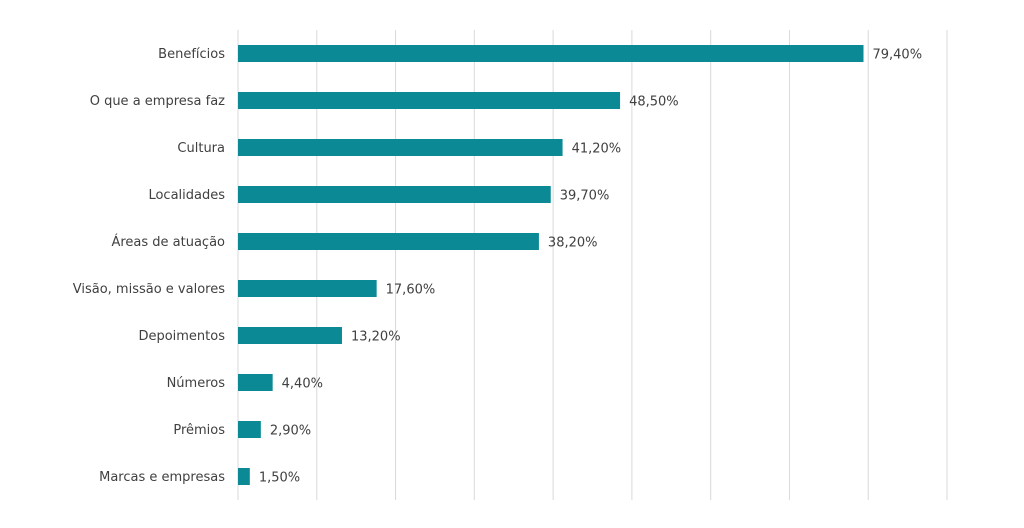 Image resolution: width=1024 pixels, height=528 pixels. Describe the element at coordinates (302, 384) in the screenshot. I see `data-label: 4,40%` at that location.